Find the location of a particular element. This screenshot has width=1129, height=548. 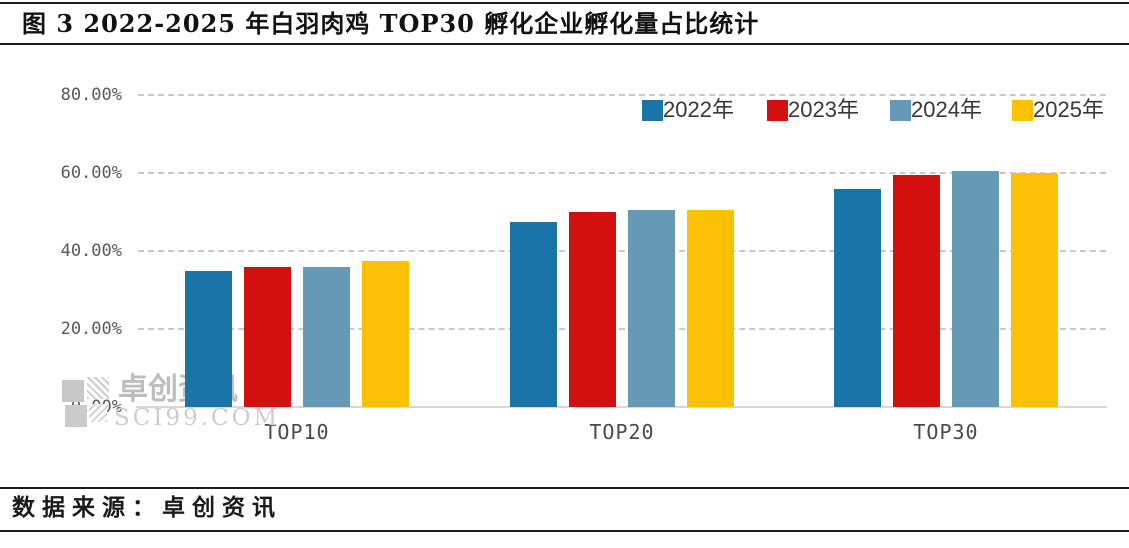

y-tick-label: 40.00% is located at coordinates (91, 251).